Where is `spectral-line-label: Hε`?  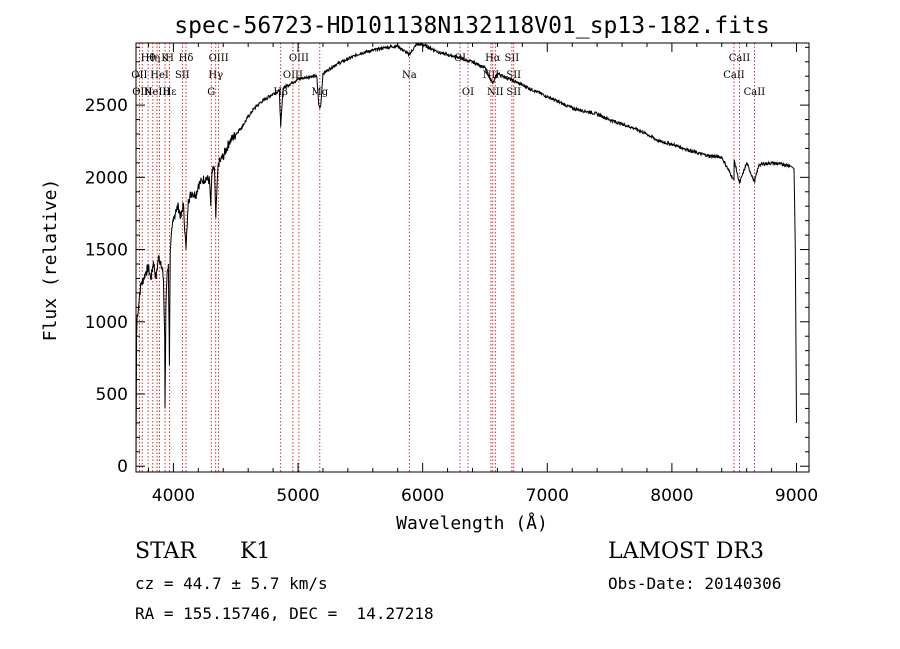
spectral-line-label: Hε is located at coordinates (170, 92).